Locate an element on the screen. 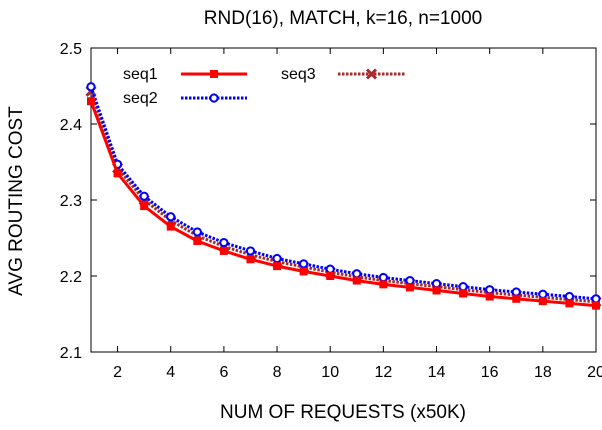 The image size is (602, 430). y-tick-label: 2.1 is located at coordinates (71, 353).